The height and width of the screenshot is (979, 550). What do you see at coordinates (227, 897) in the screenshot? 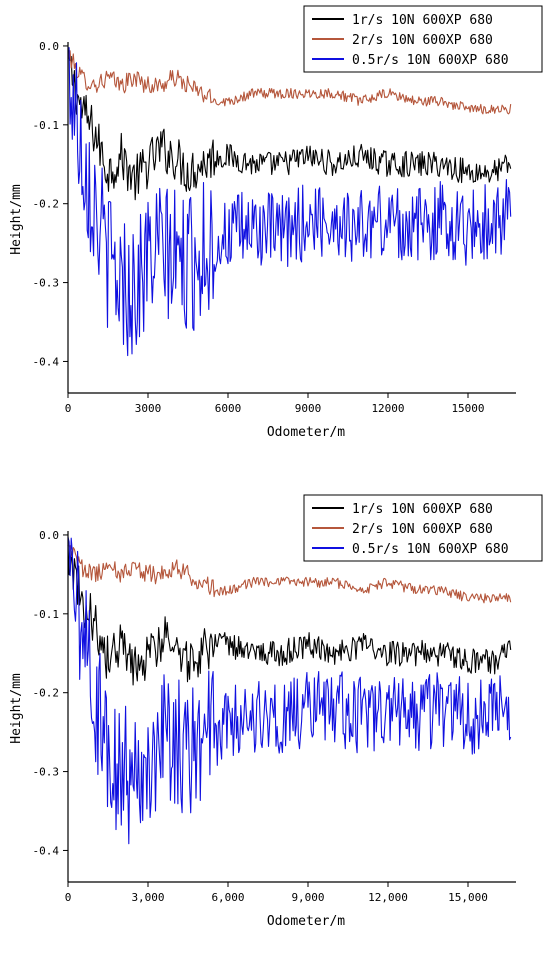
I see `x-tick-label: 6,000` at bounding box center [227, 897].